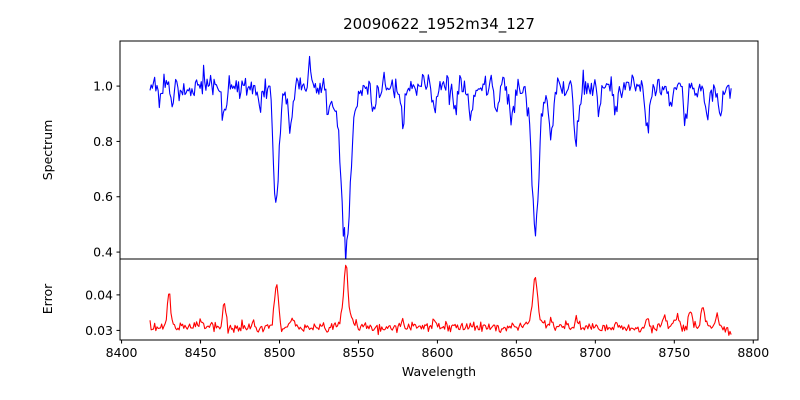 This screenshot has width=800, height=400. Describe the element at coordinates (438, 352) in the screenshot. I see `x-tick-label: 8600` at that location.